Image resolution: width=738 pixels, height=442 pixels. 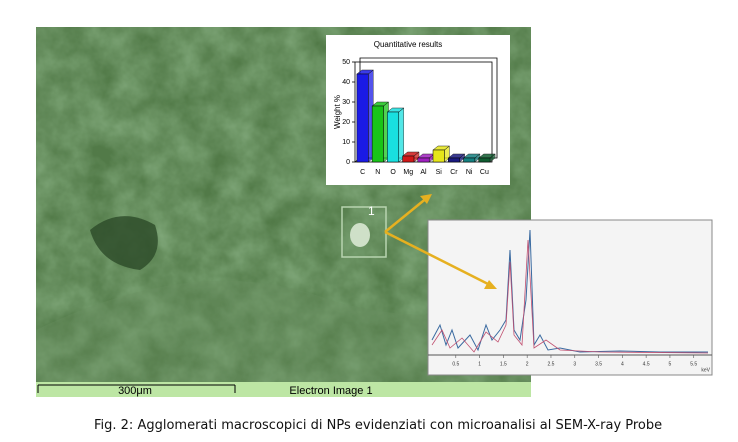 I want to click on x-tick-label: Cu, so click(x=484, y=172).